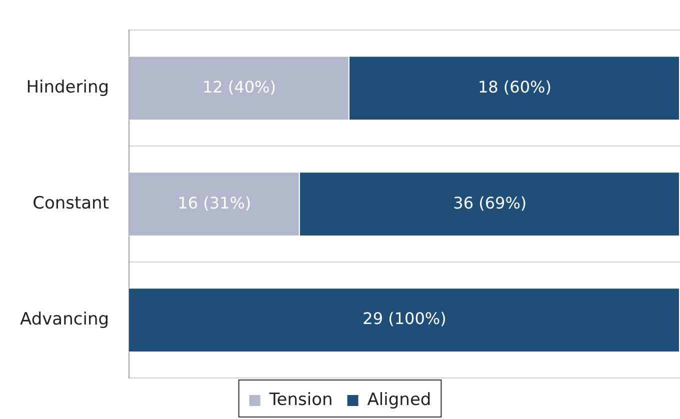 The width and height of the screenshot is (680, 419). Describe the element at coordinates (68, 88) in the screenshot. I see `y-tick-label: Hindering` at that location.